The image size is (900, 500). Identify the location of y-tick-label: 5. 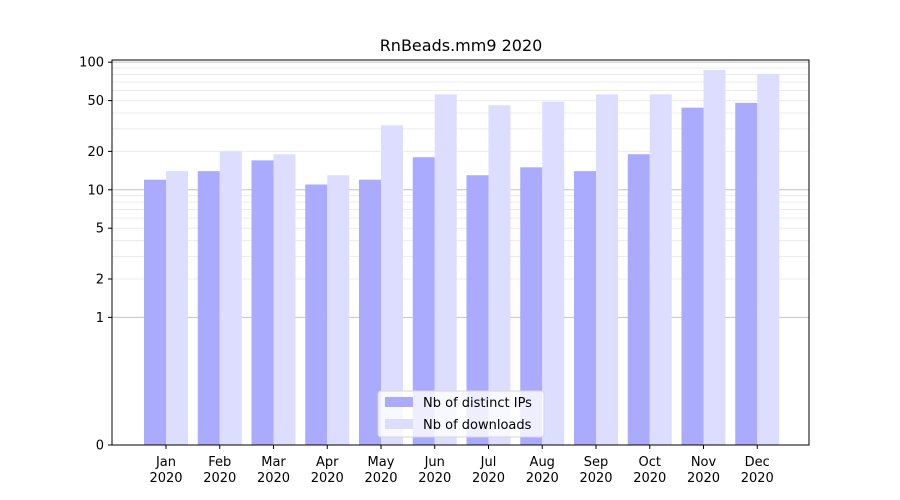
(100, 229).